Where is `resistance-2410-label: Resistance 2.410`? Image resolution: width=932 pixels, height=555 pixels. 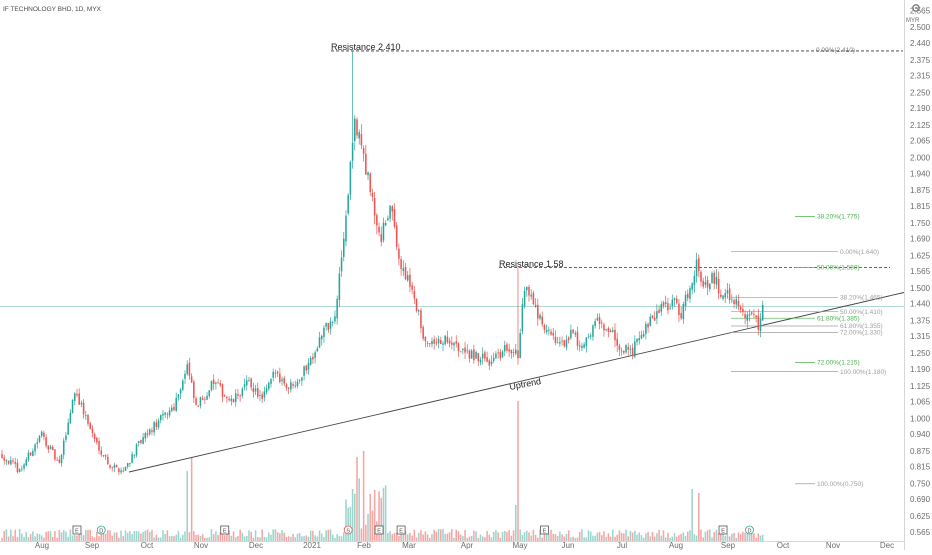 resistance-2410-label: Resistance 2.410 is located at coordinates (366, 47).